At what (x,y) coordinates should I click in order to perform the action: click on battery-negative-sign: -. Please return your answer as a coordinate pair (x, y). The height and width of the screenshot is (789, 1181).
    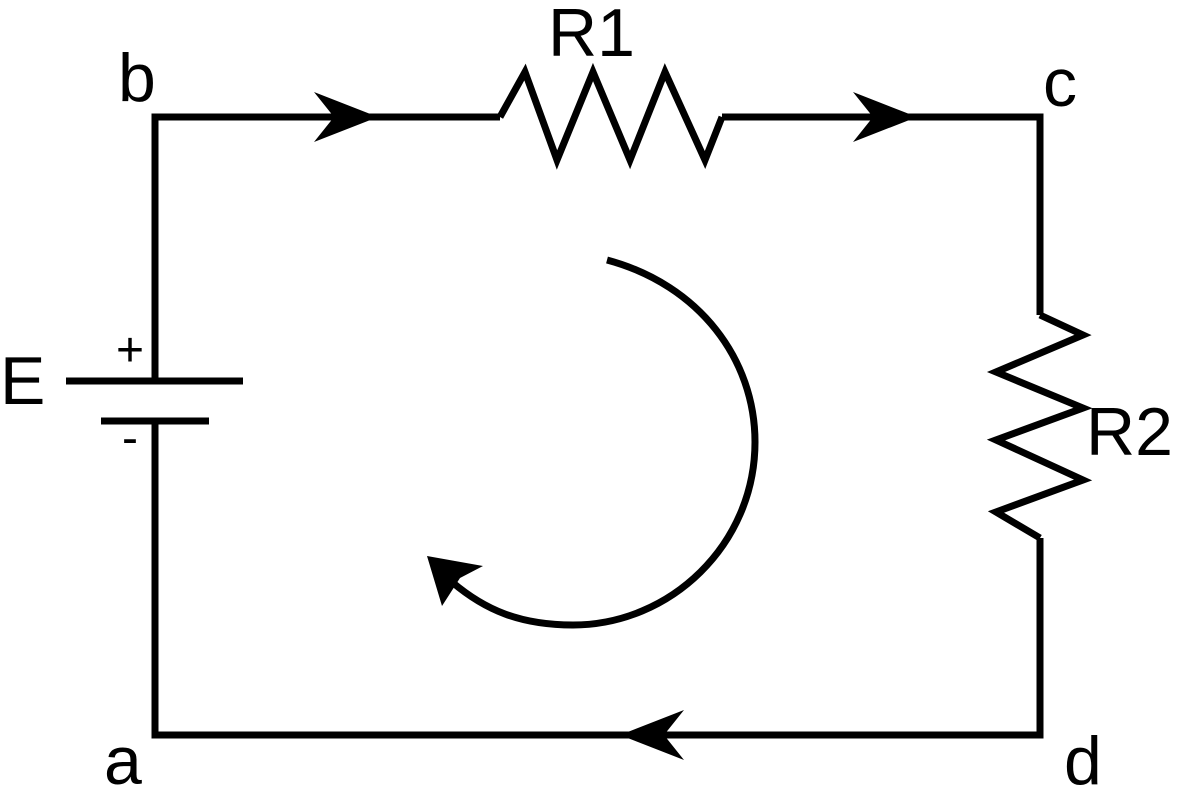
    Looking at the image, I should click on (130, 438).